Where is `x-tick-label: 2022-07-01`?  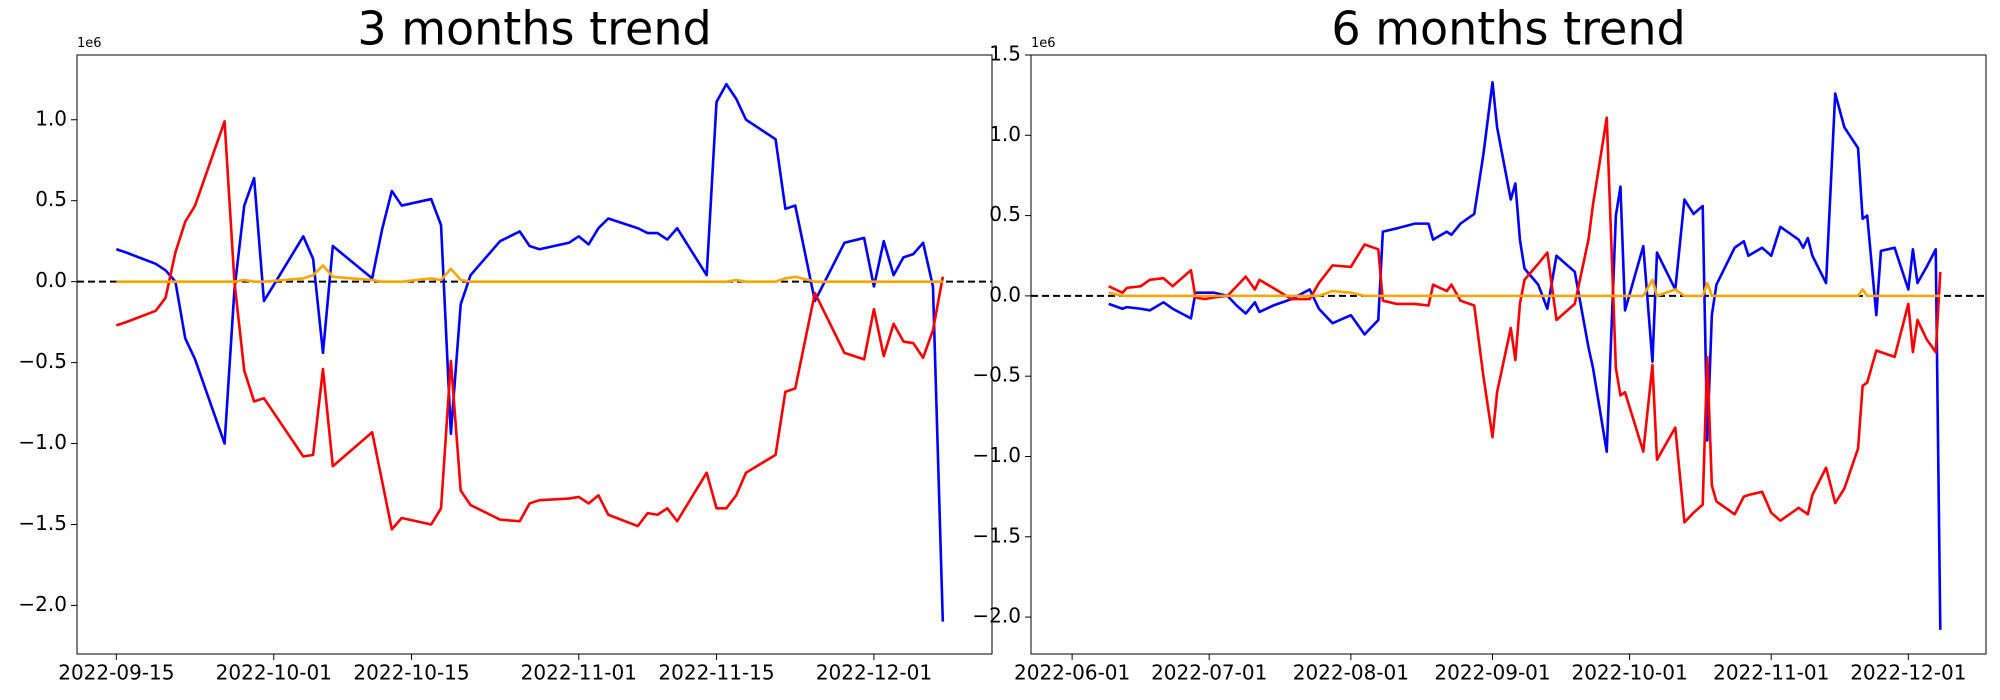
x-tick-label: 2022-07-01 is located at coordinates (1209, 673).